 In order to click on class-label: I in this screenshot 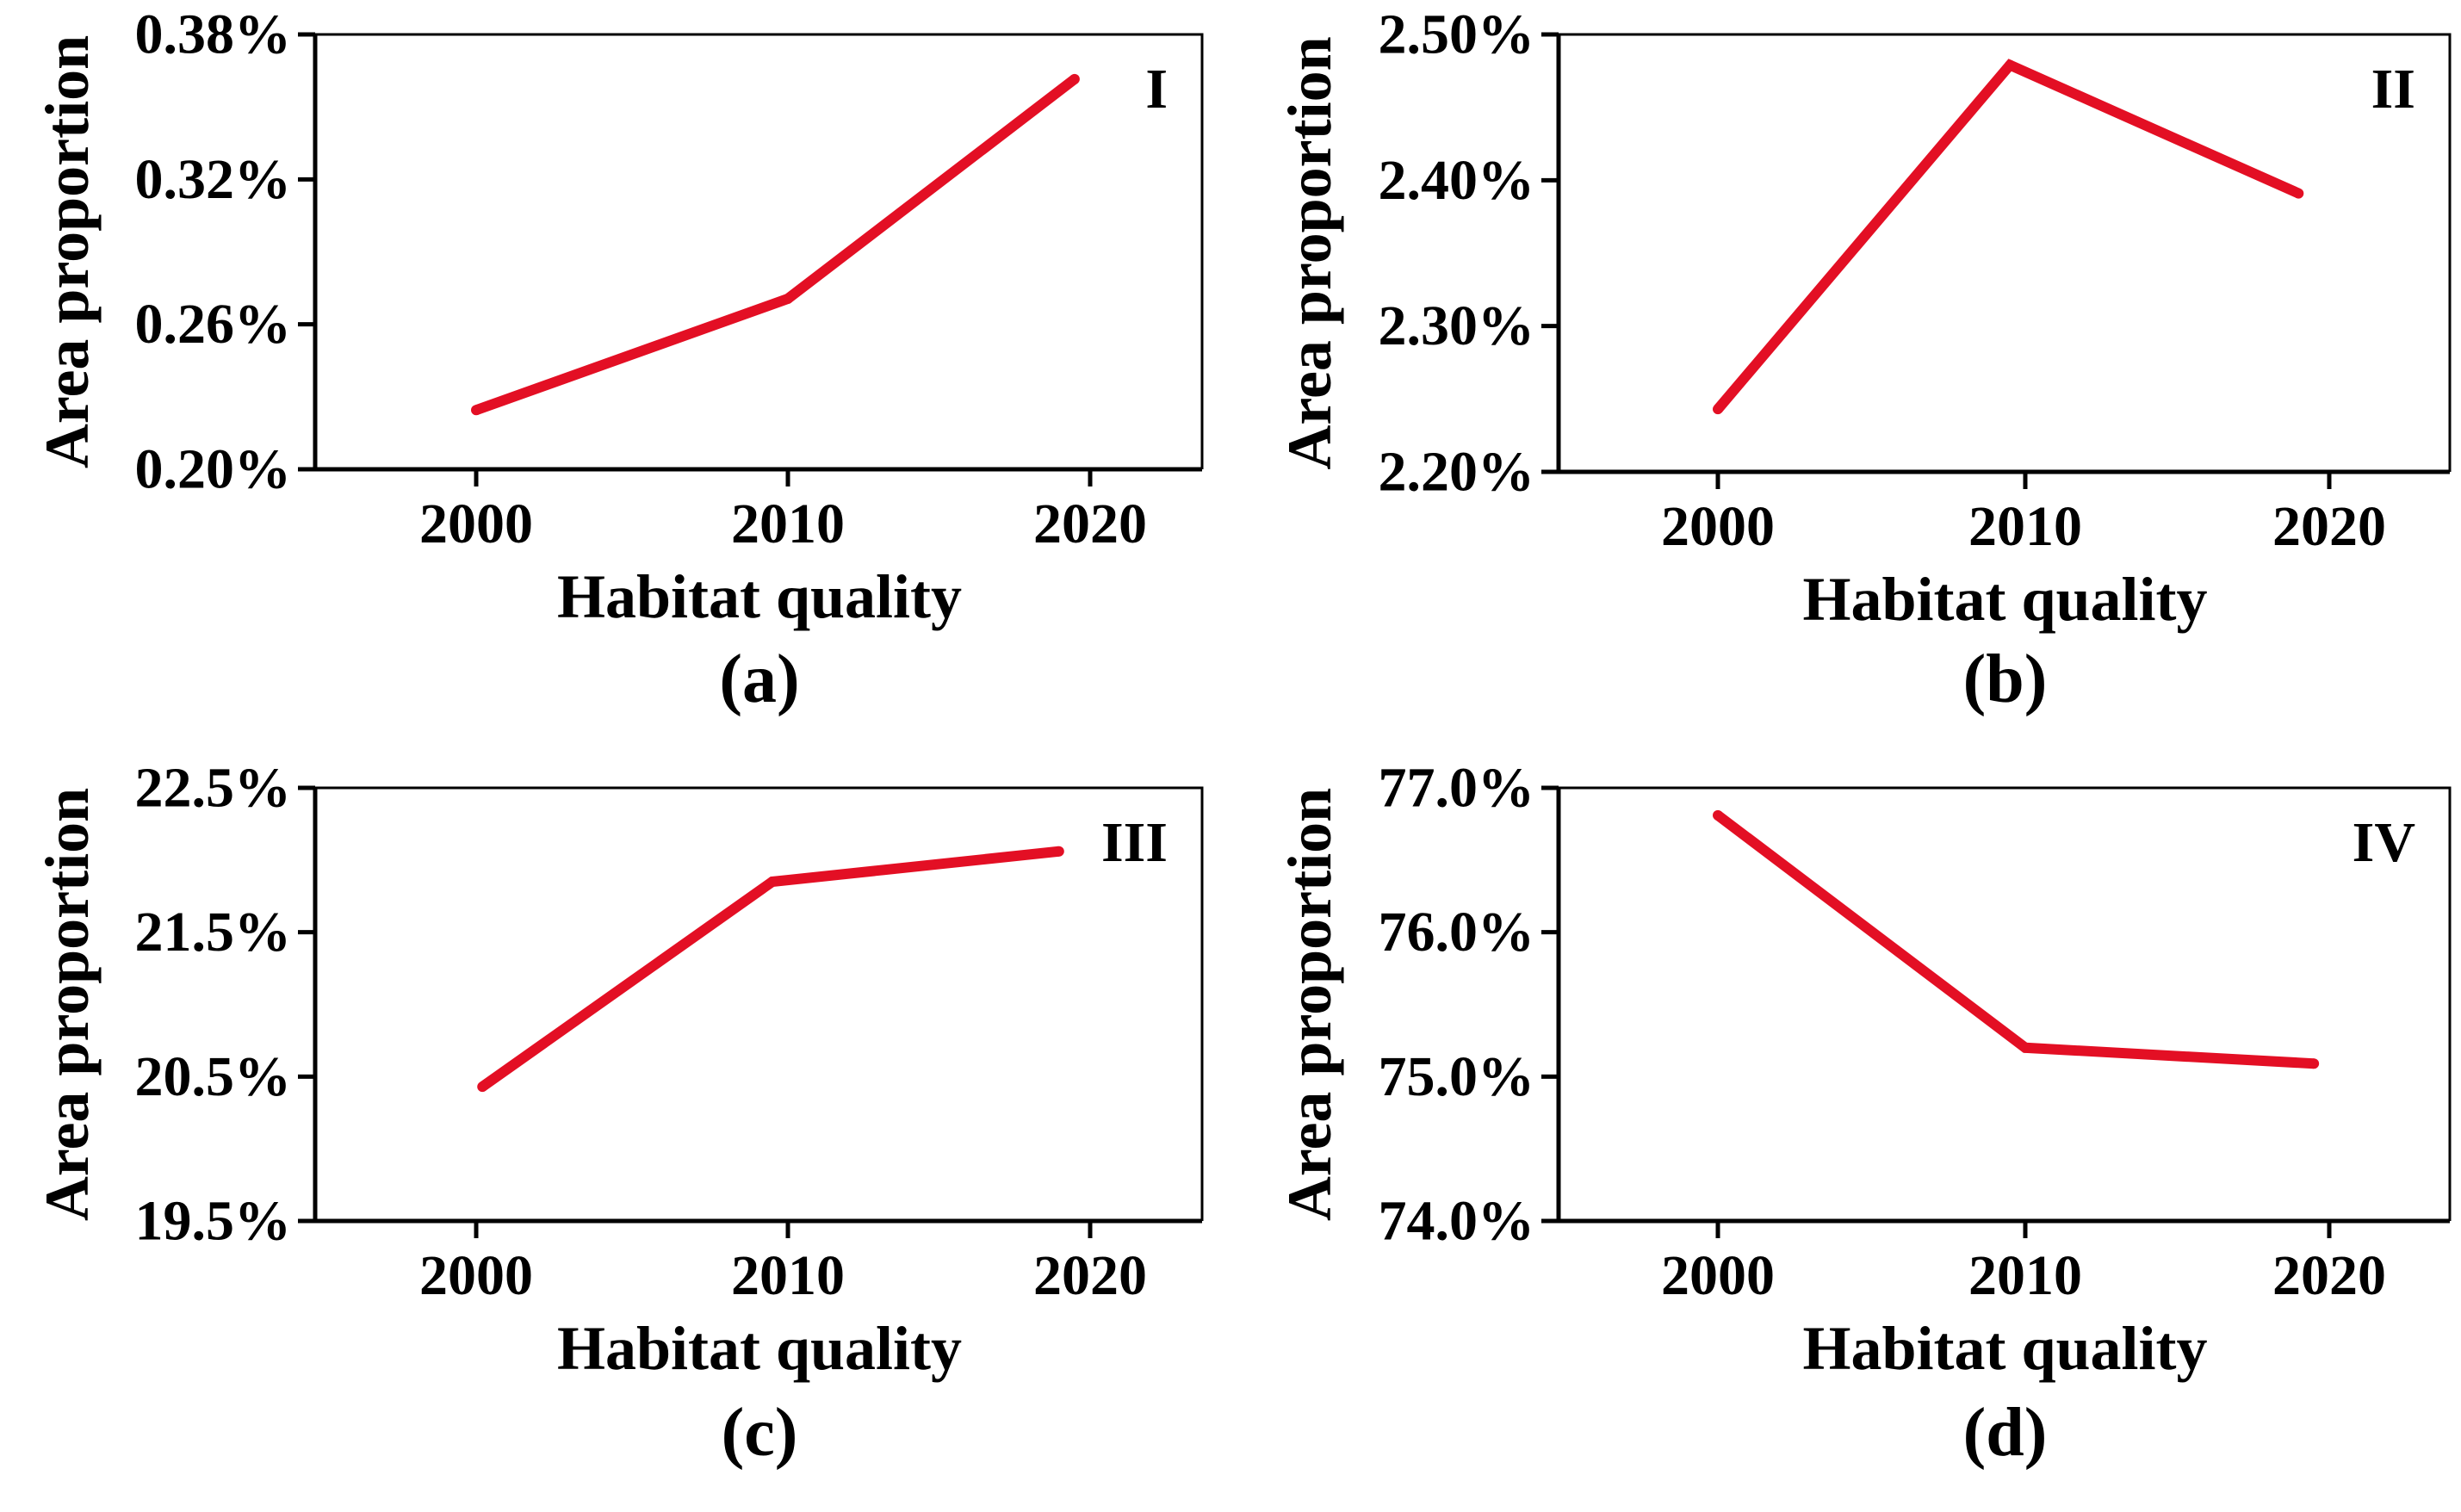, I will do `click(1156, 89)`.